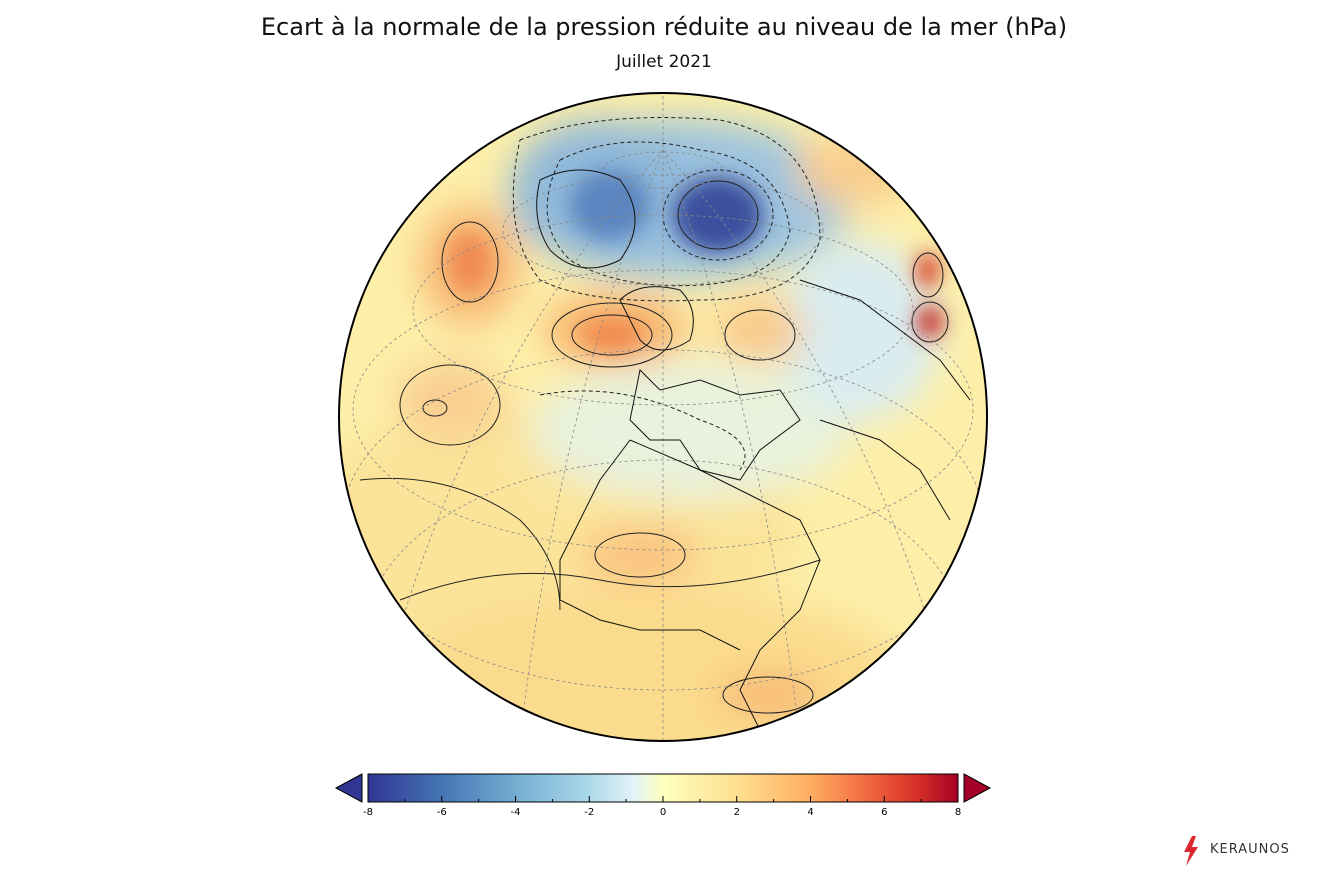  What do you see at coordinates (442, 812) in the screenshot?
I see `colorbar-tick-label: -6` at bounding box center [442, 812].